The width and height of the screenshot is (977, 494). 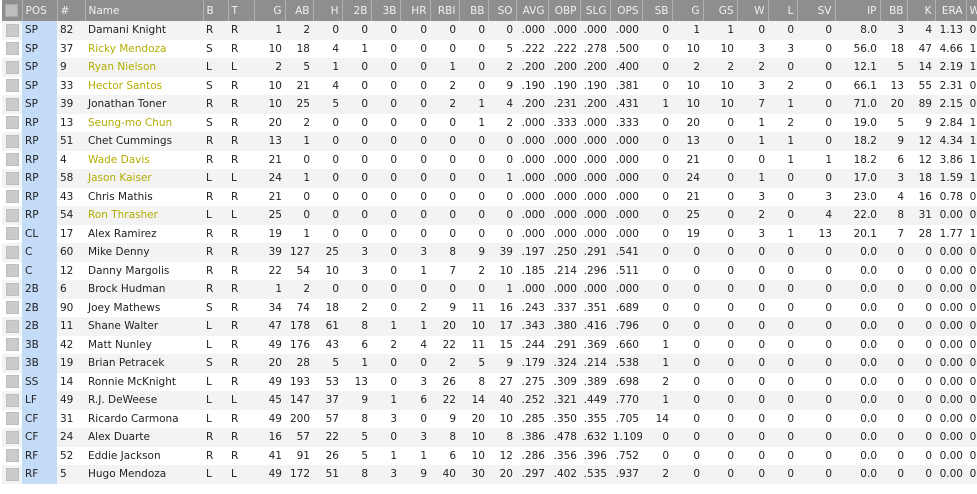 What do you see at coordinates (386, 10) in the screenshot?
I see `column-header-3b: 3B` at bounding box center [386, 10].